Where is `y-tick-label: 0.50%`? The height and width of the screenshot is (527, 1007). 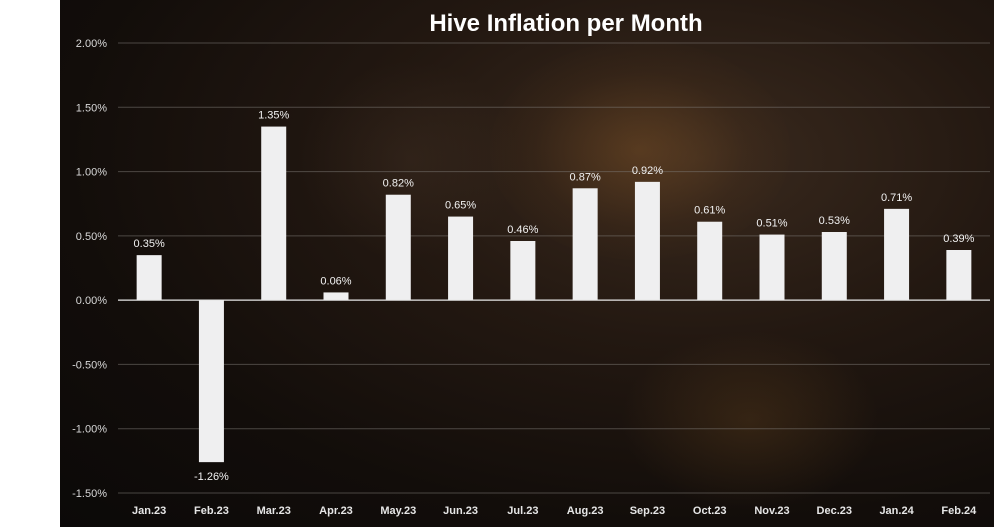 y-tick-label: 0.50% is located at coordinates (91, 237).